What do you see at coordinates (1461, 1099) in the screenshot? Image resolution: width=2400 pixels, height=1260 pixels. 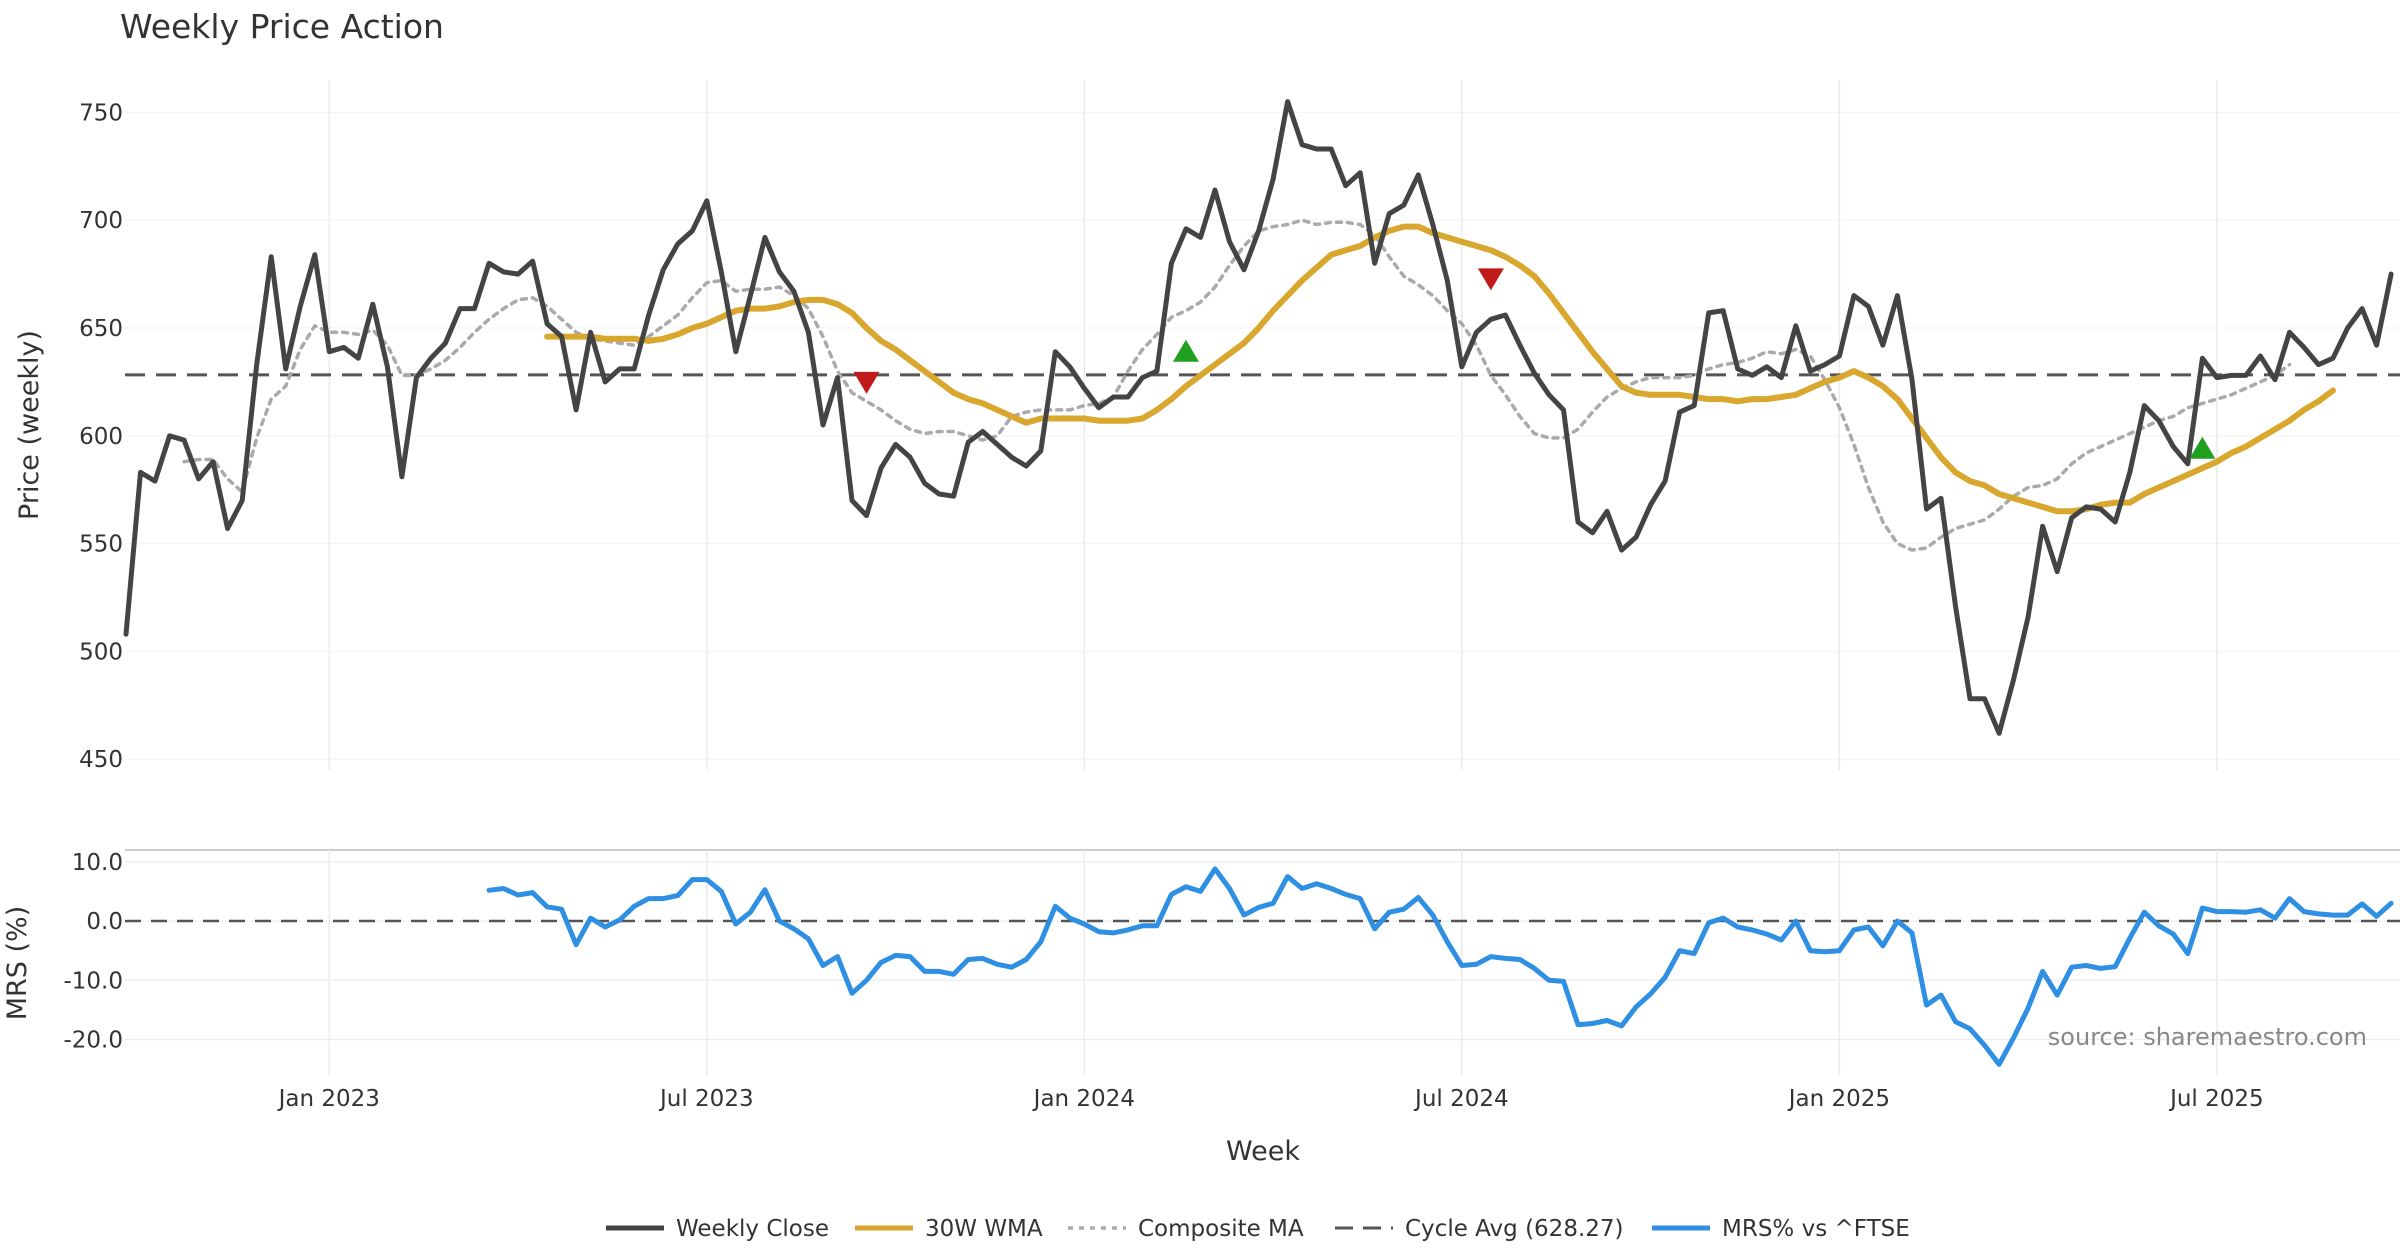 I see `x-tick-label: Jul 2024` at bounding box center [1461, 1099].